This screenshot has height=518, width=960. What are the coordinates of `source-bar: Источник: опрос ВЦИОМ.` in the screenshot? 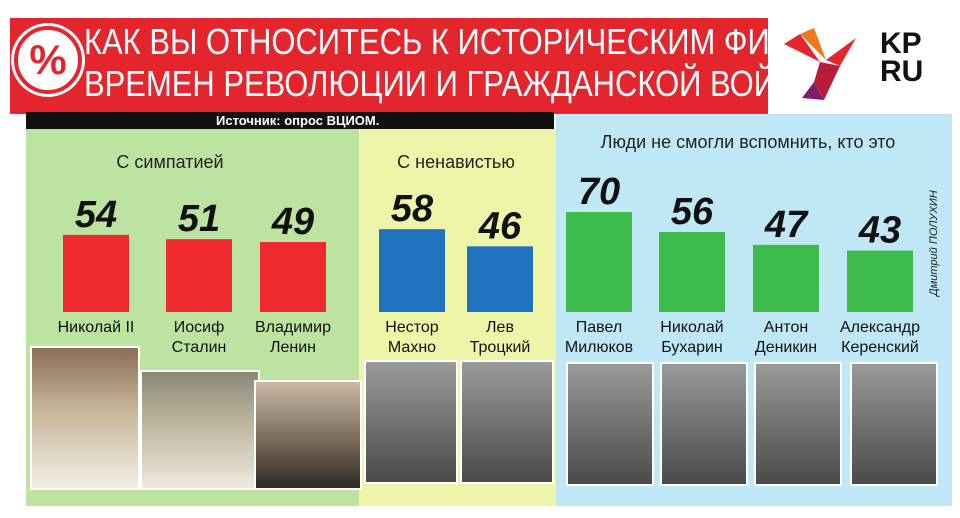 It's located at (290, 120).